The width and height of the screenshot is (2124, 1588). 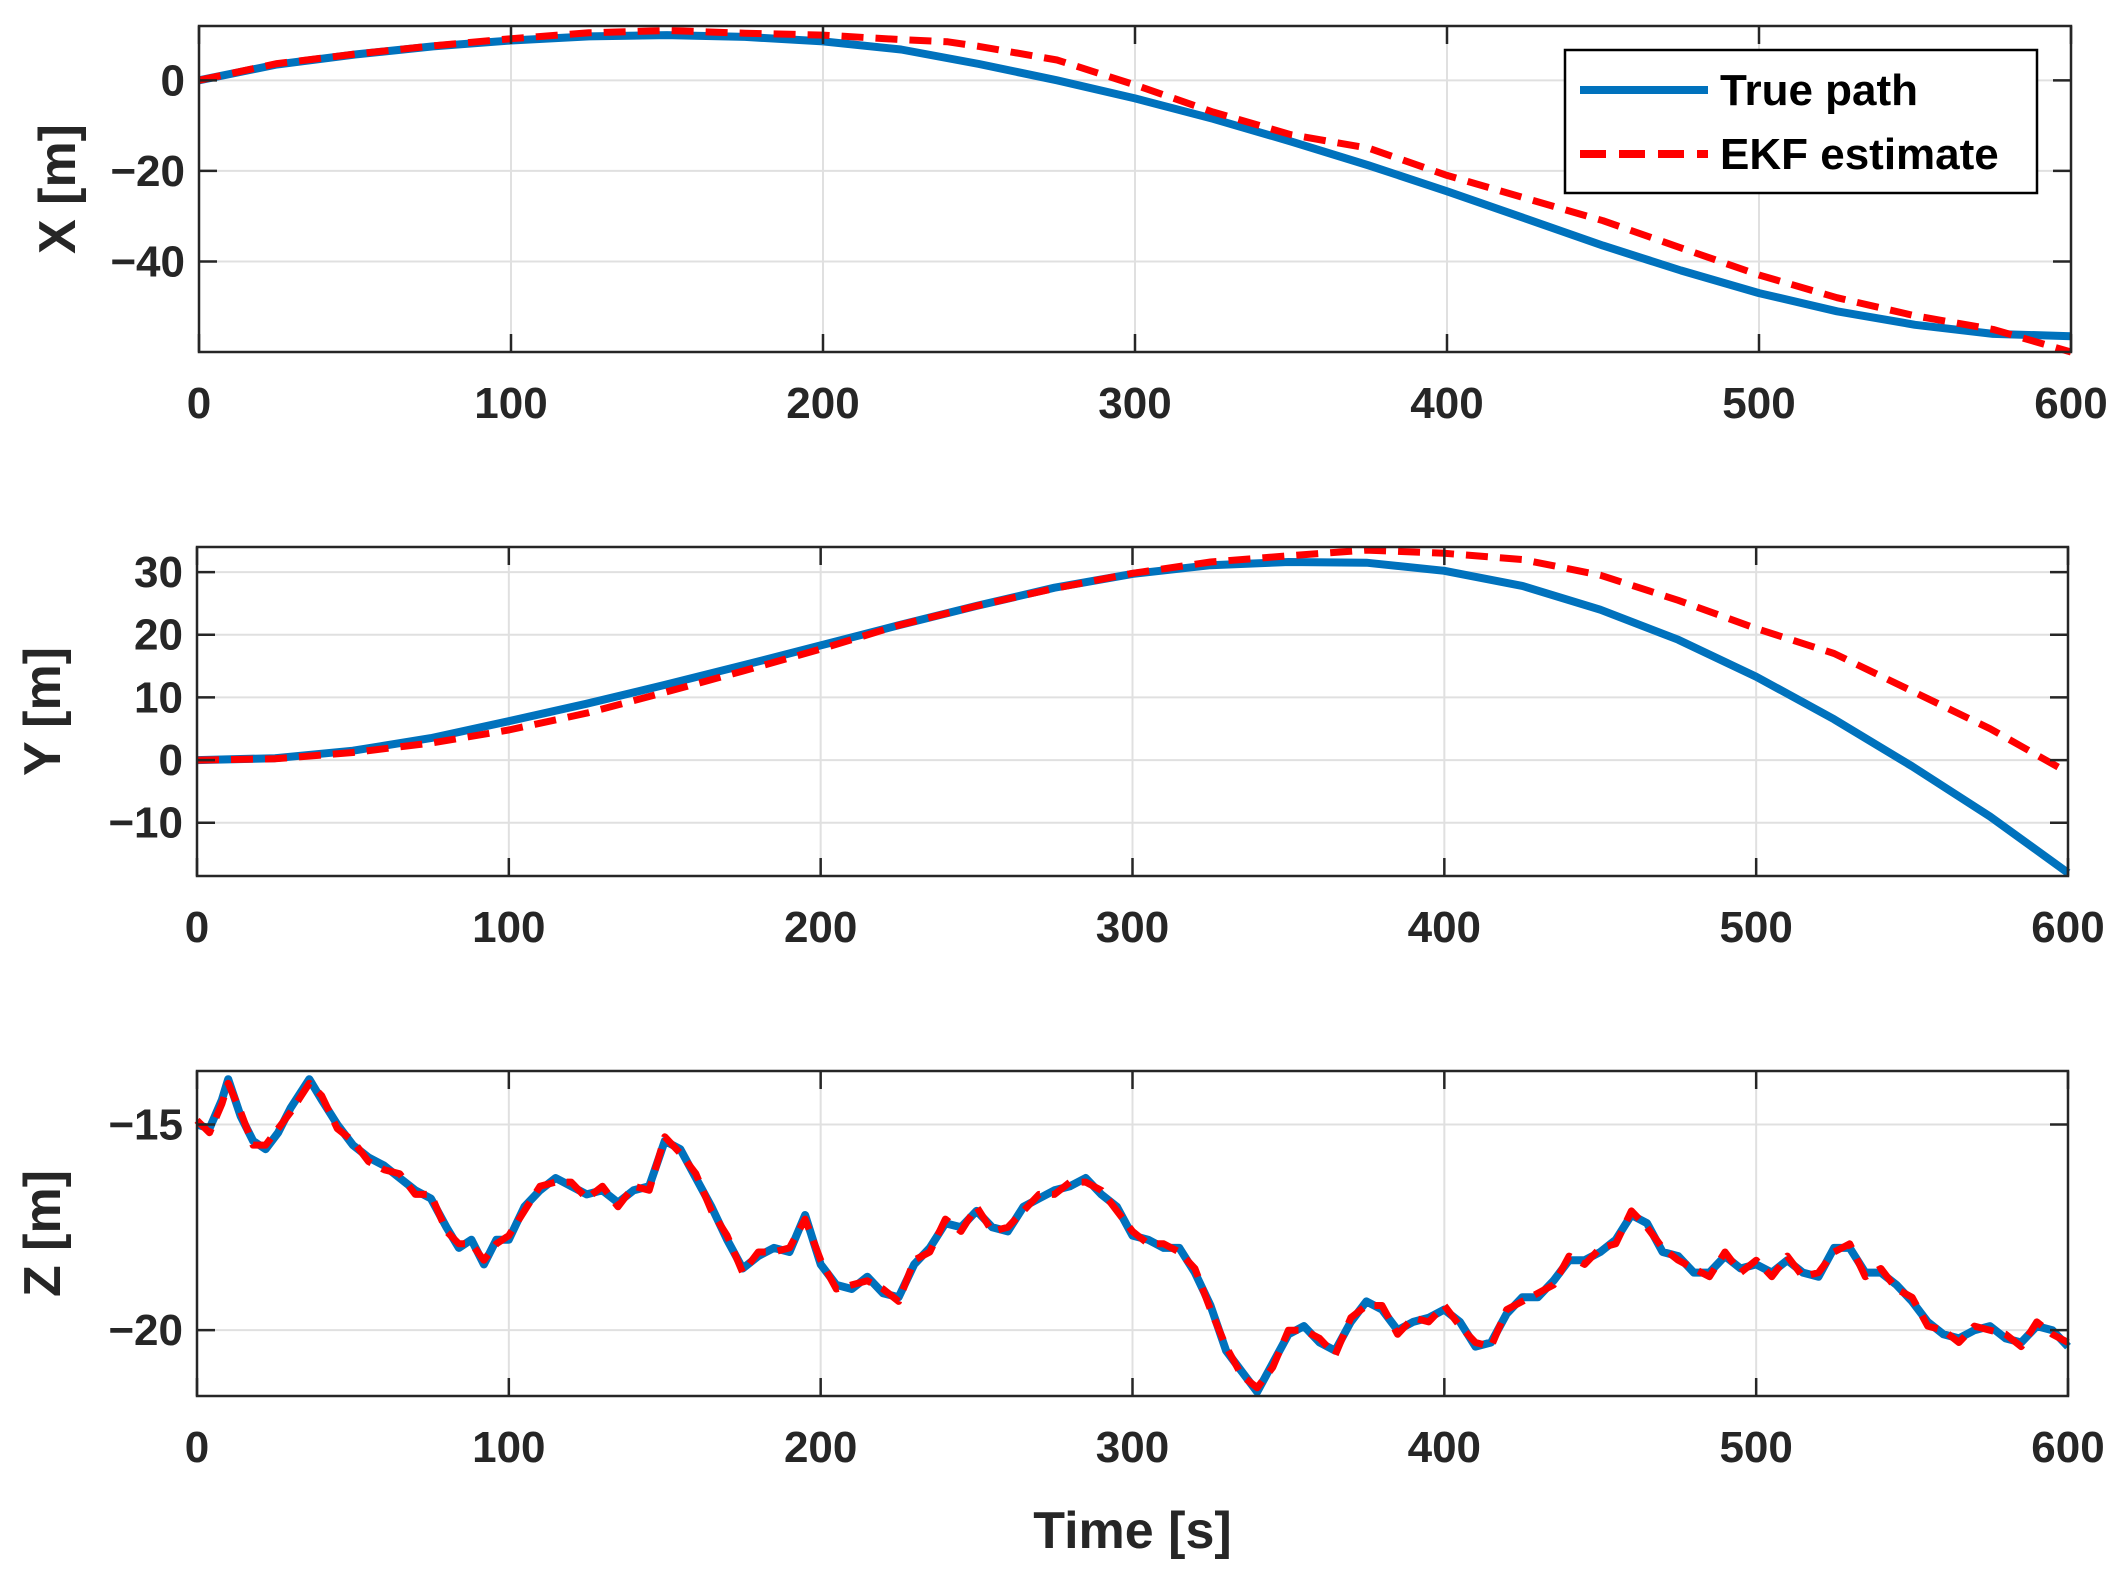 What do you see at coordinates (1444, 1447) in the screenshot?
I see `xtick-label-z-4: 400` at bounding box center [1444, 1447].